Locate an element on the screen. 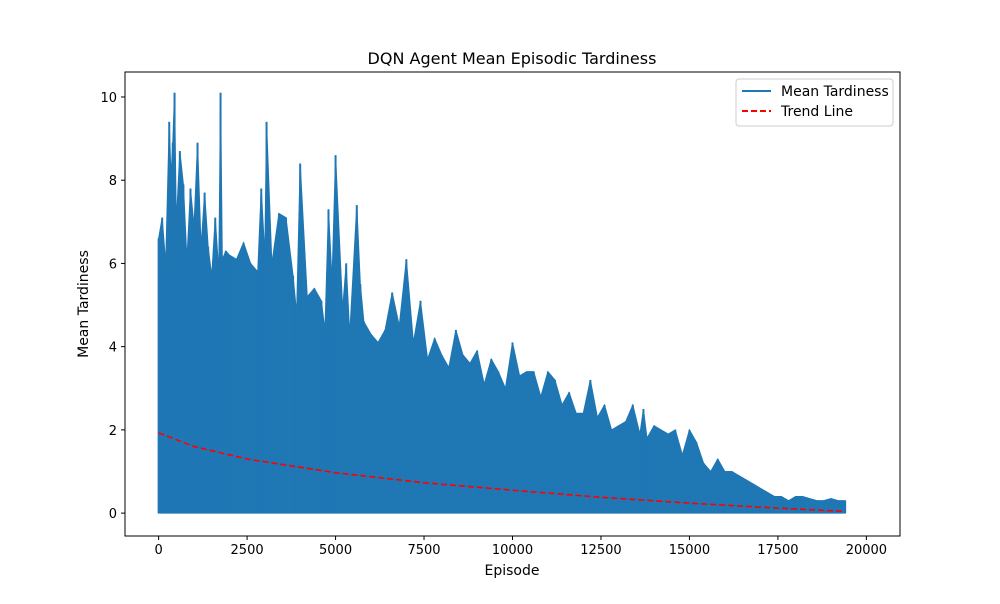  y-tick-label: 6 is located at coordinates (113, 264).